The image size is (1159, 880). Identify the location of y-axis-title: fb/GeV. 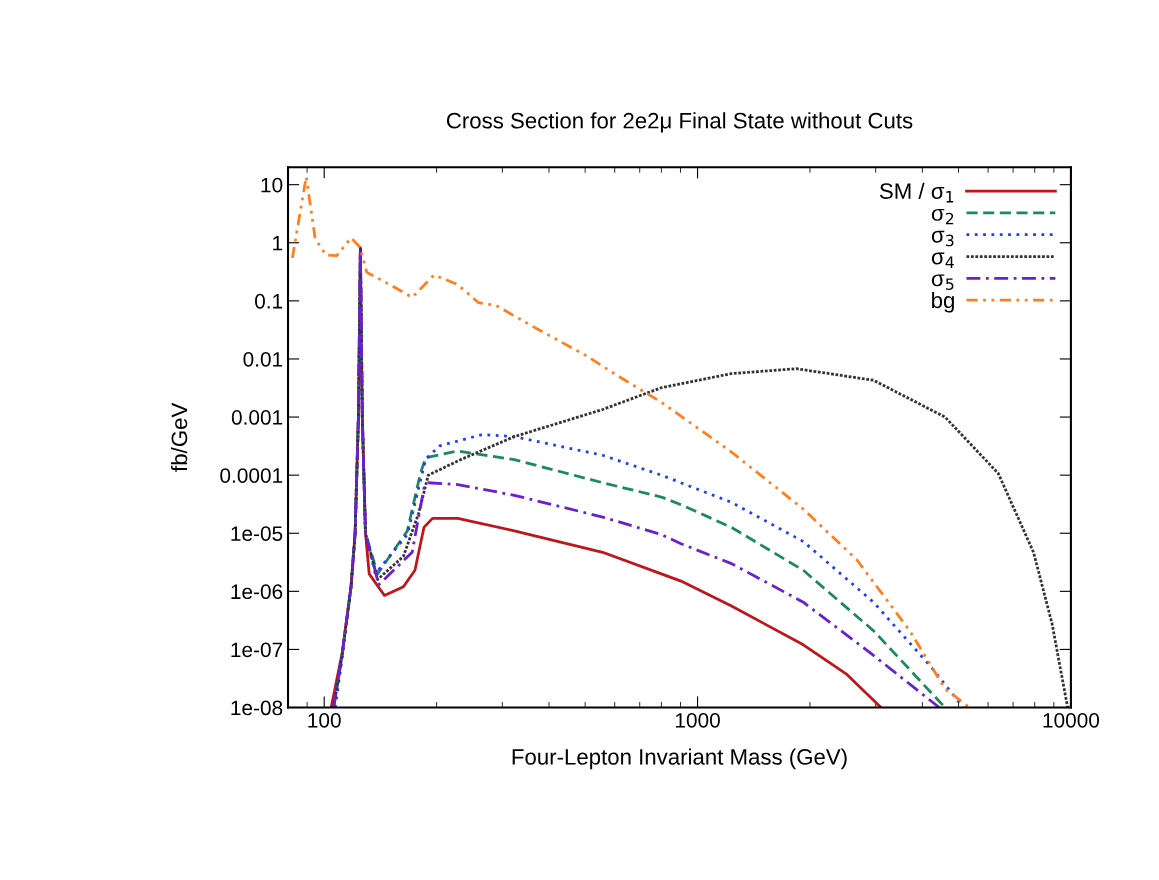
(179, 437).